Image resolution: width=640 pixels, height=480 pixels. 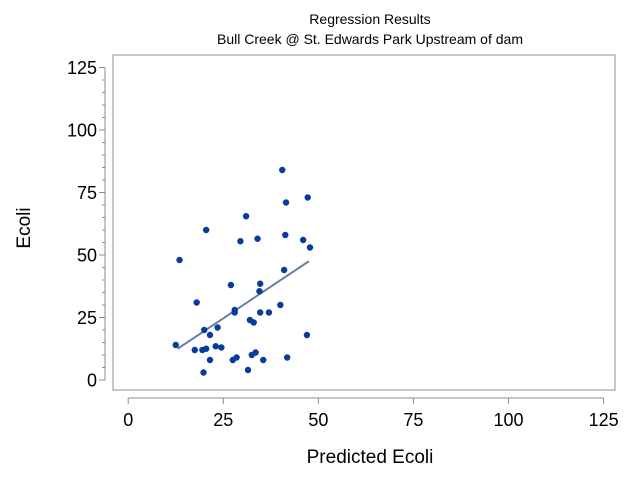 I want to click on x-axis-label: Predicted Ecoli, so click(x=370, y=457).